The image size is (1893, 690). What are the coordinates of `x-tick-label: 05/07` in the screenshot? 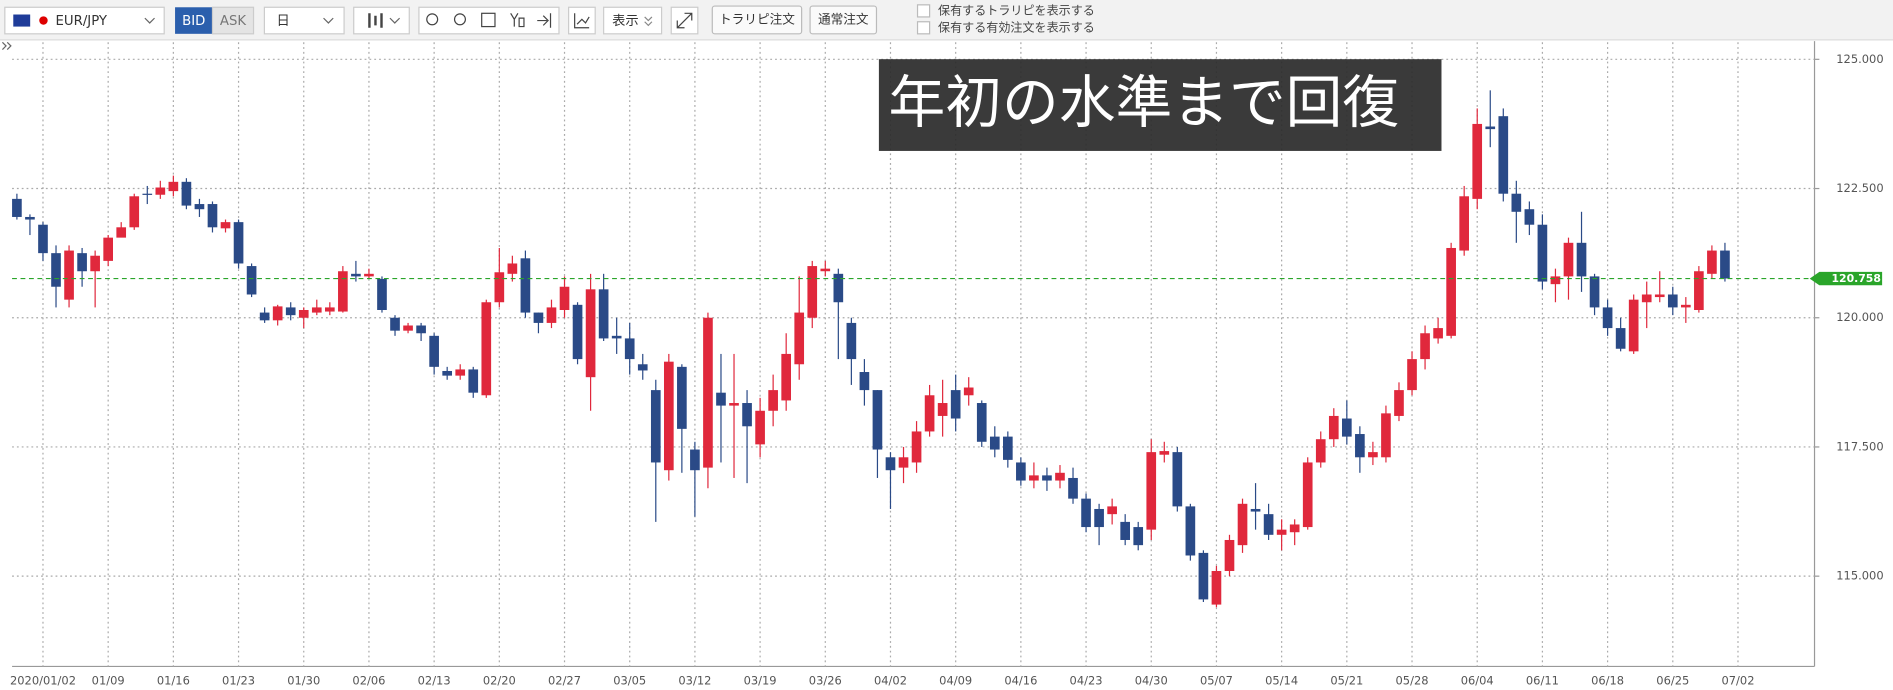 It's located at (1216, 680).